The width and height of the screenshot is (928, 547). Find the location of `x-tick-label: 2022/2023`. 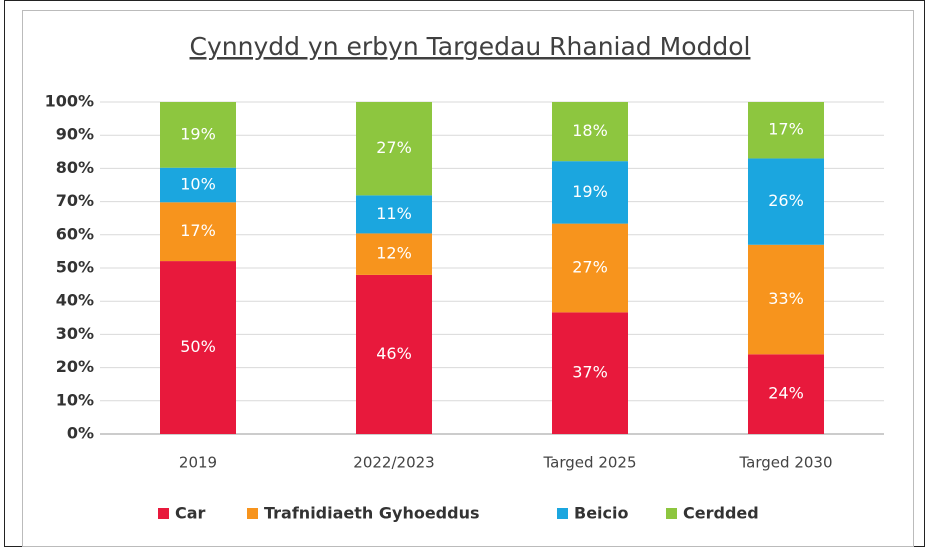

x-tick-label: 2022/2023 is located at coordinates (393, 463).